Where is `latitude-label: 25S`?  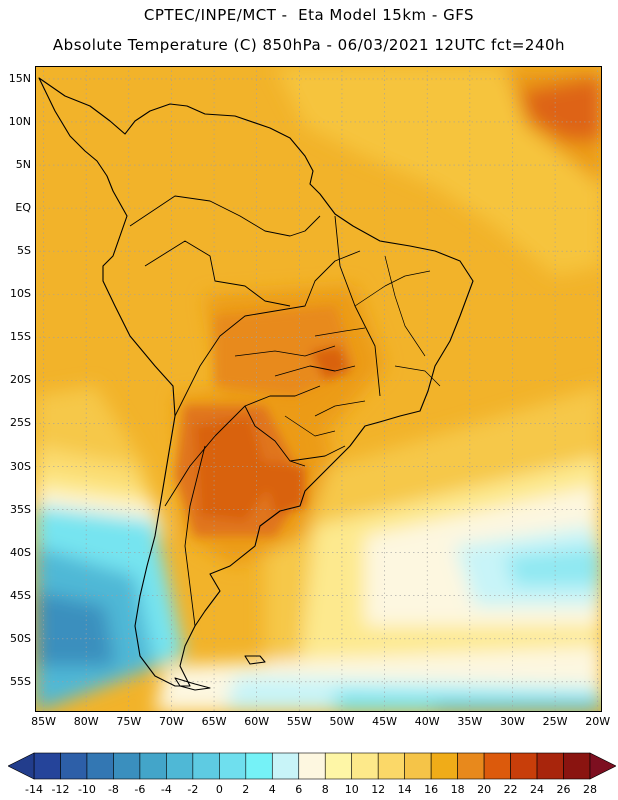
latitude-label: 25S is located at coordinates (20, 423).